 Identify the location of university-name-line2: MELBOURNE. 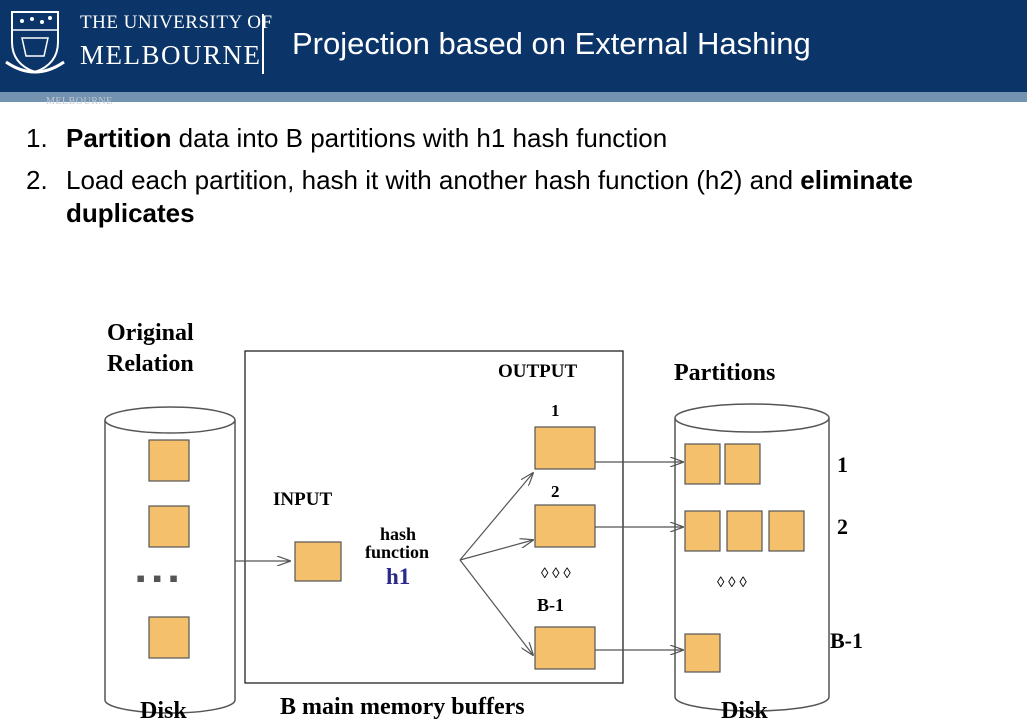
(171, 55).